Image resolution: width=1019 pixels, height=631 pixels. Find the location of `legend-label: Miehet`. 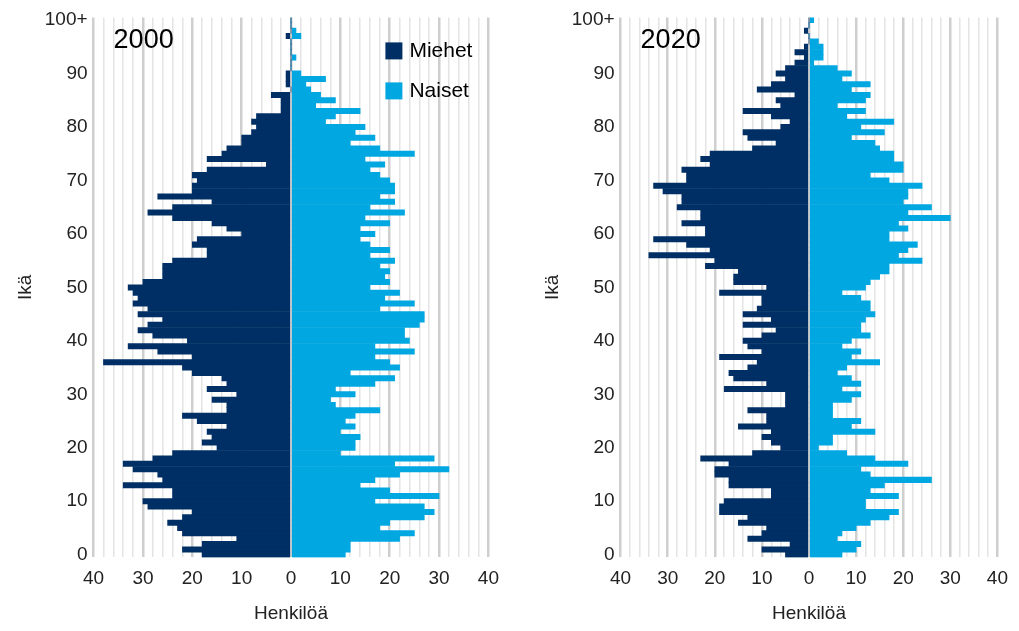

legend-label: Miehet is located at coordinates (441, 50).